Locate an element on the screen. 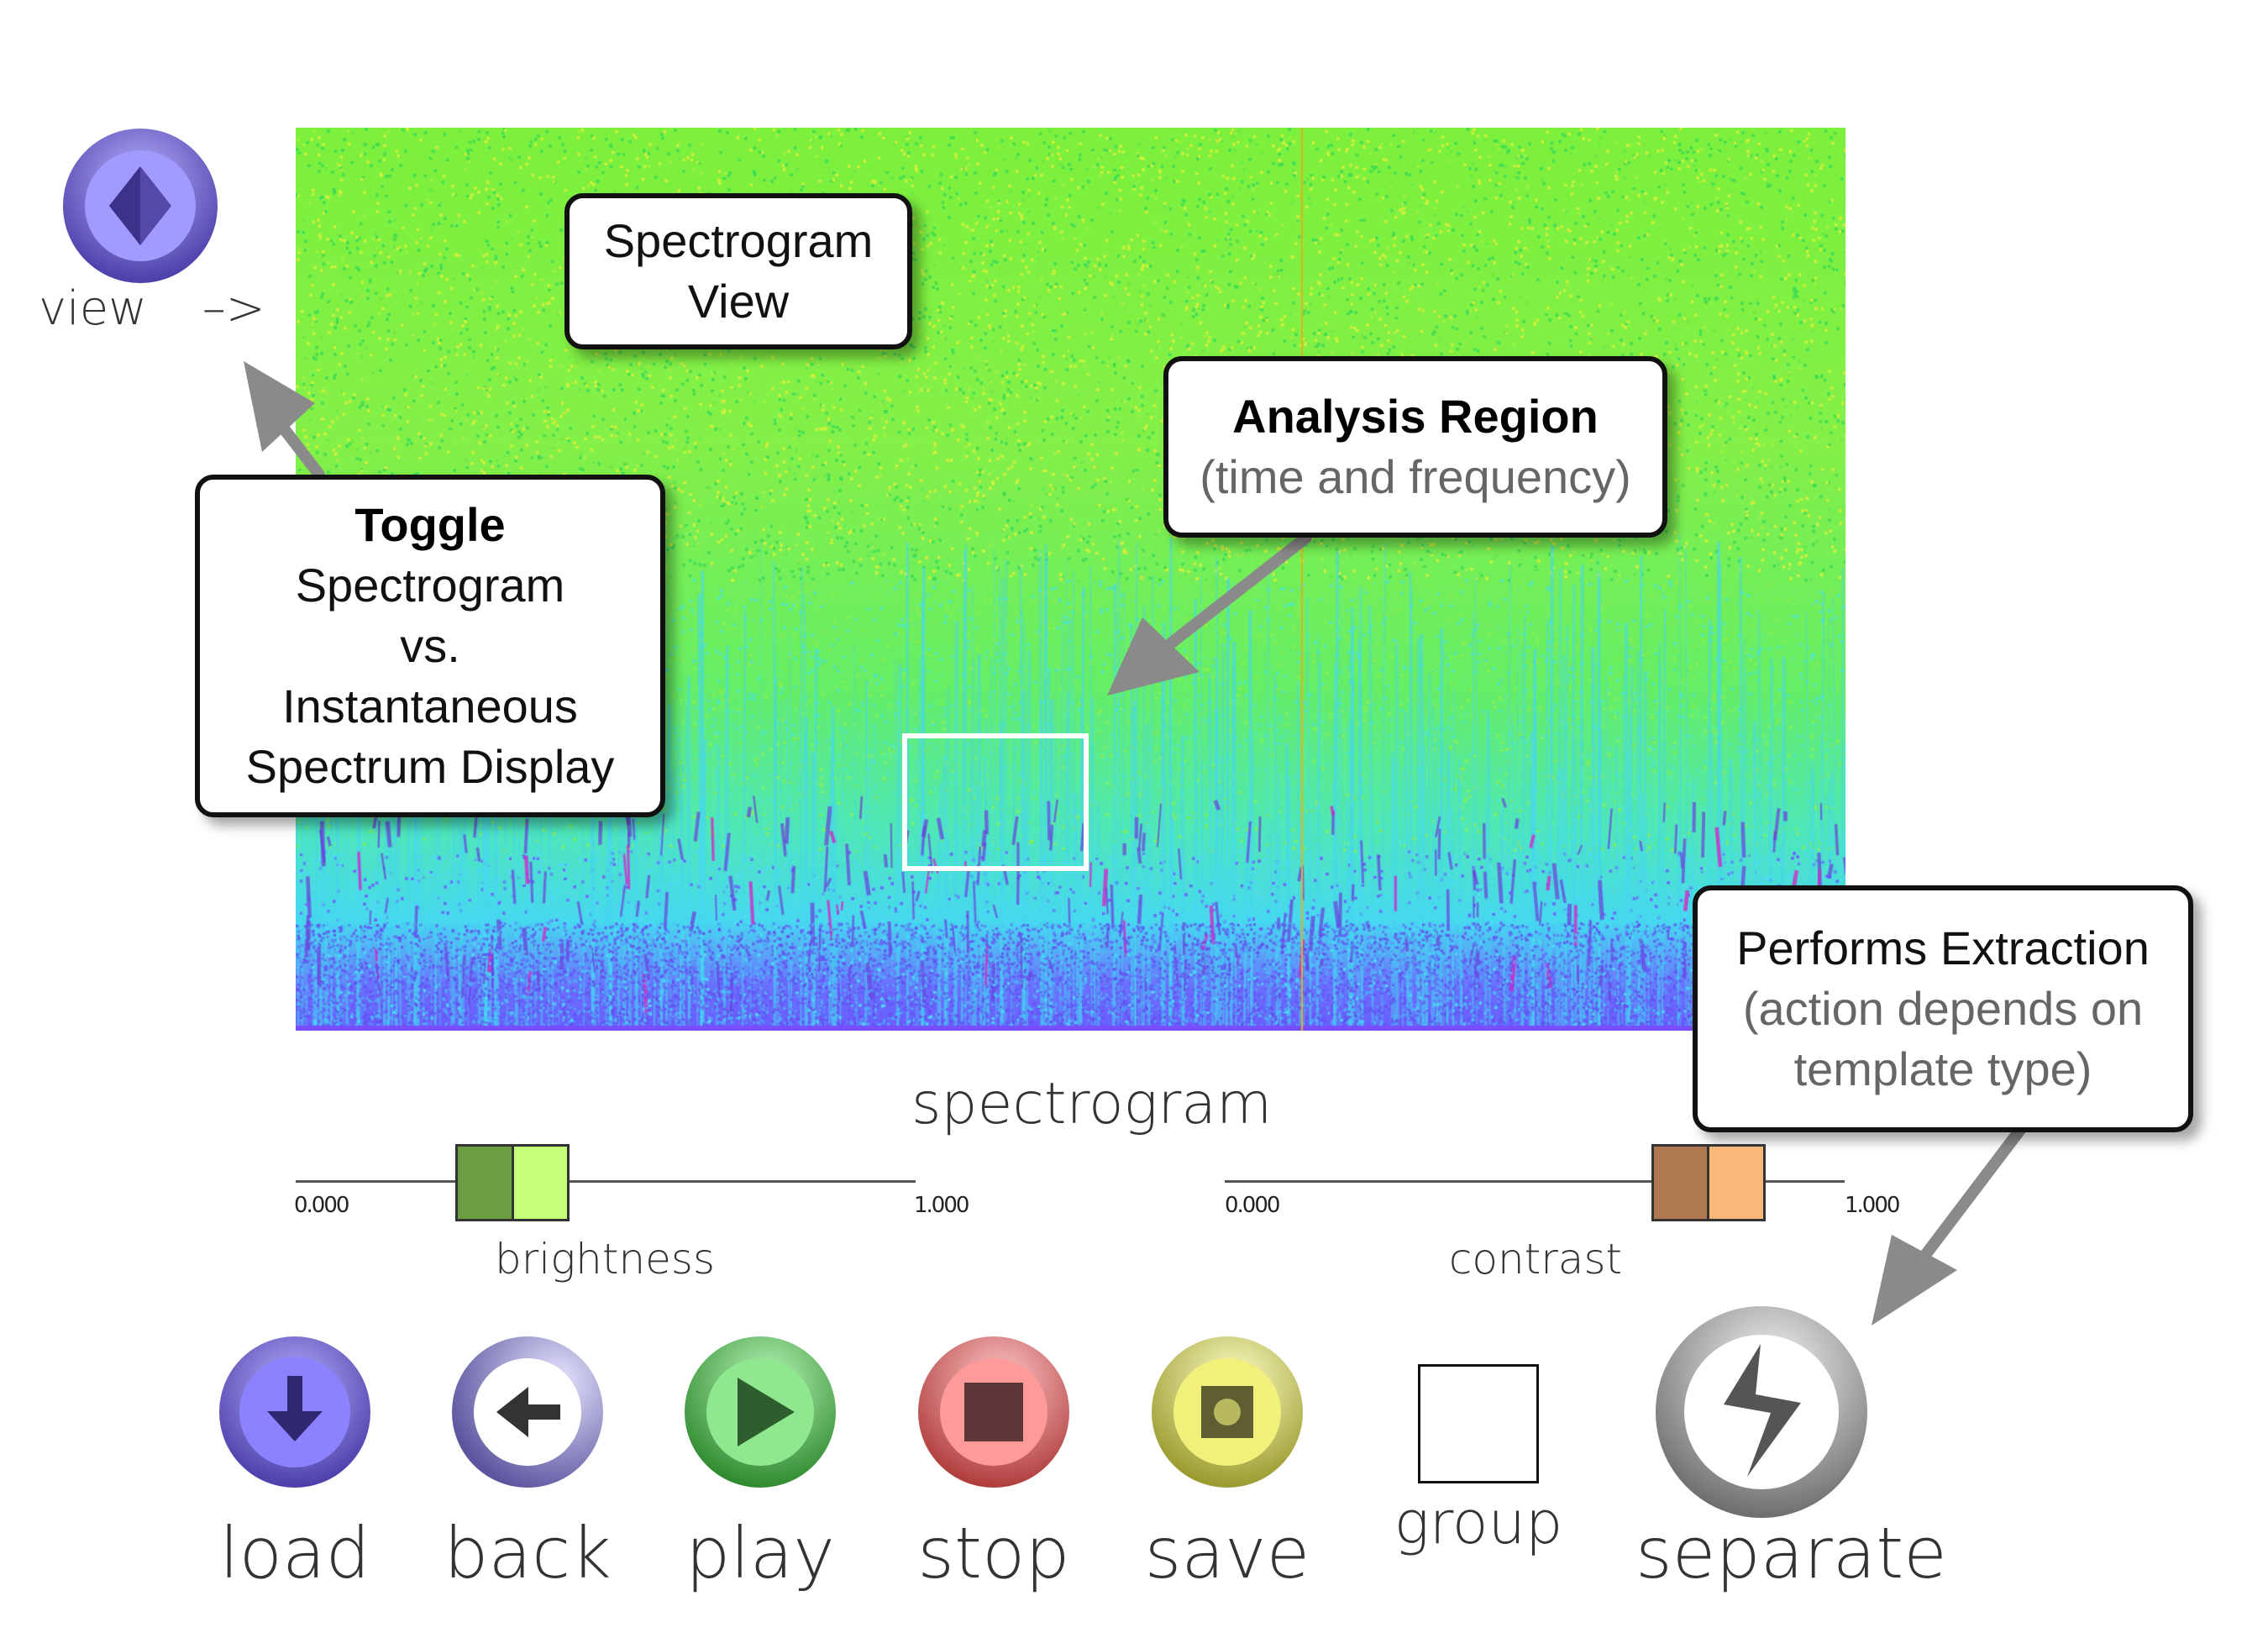  lightning-icon is located at coordinates (1761, 1412).